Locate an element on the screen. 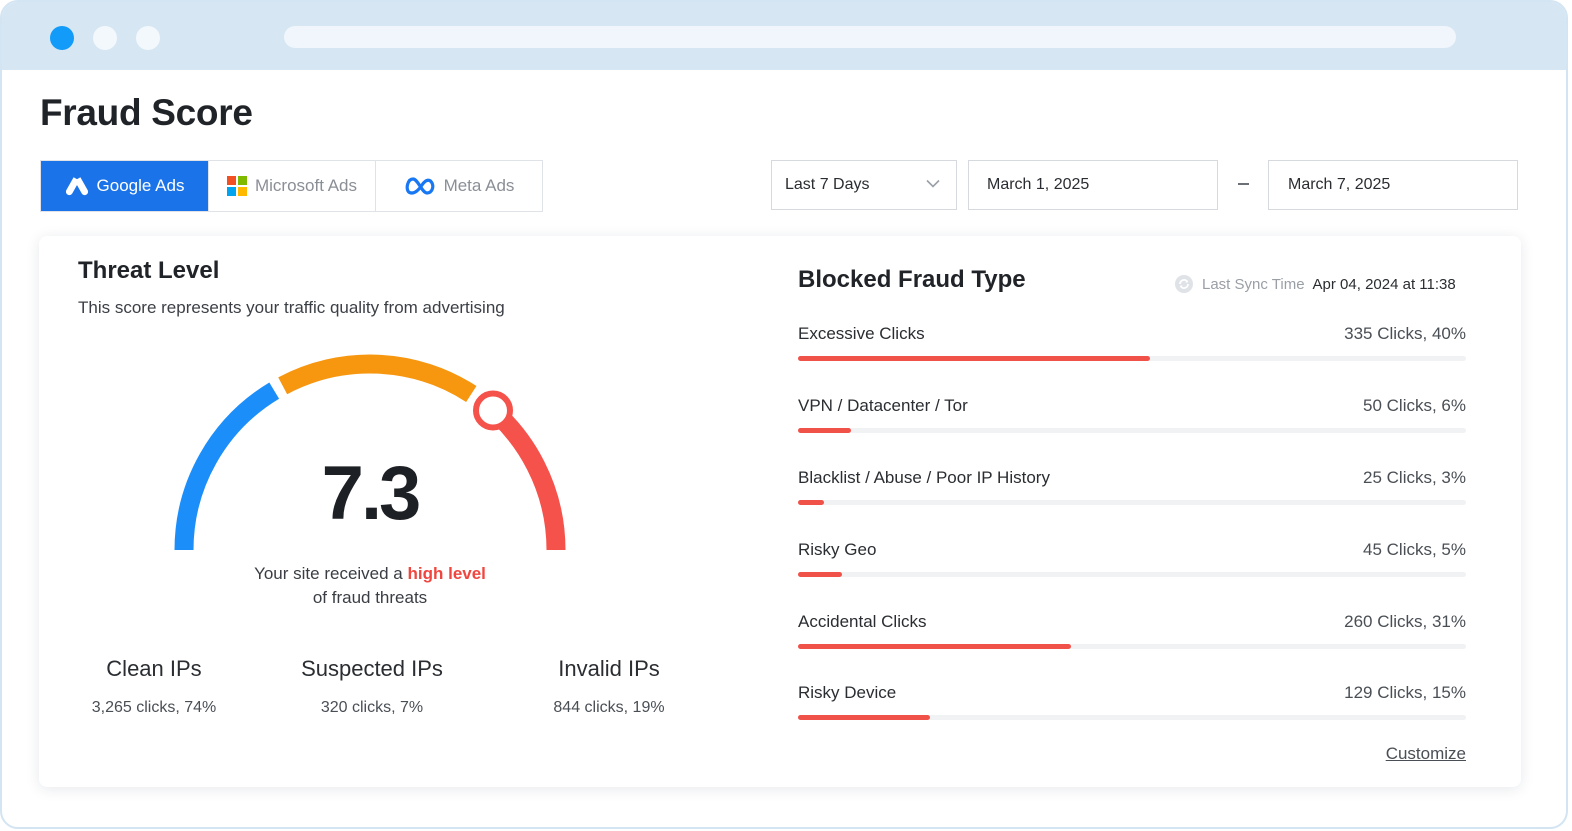 This screenshot has height=831, width=1572. threat-score: 7.3 is located at coordinates (371, 493).